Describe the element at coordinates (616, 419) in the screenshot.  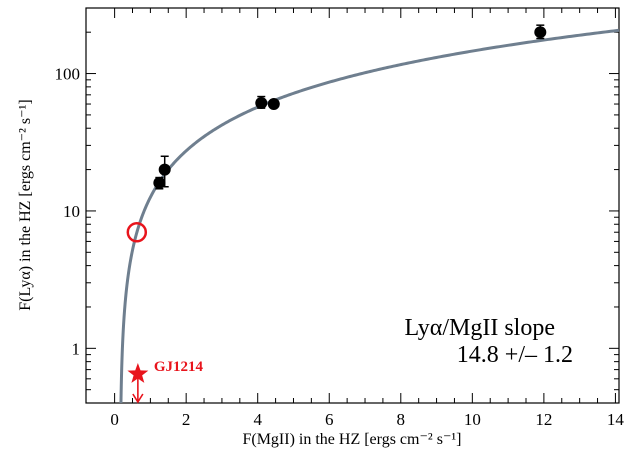
I see `x-tick-label: 14` at that location.